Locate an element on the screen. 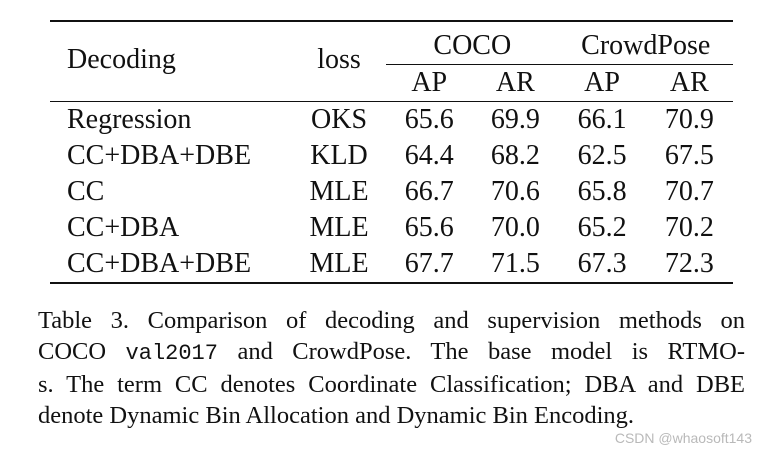 This screenshot has height=456, width=766. table-row: CC+DBA+DBE KLD 64.4 68.2 62.5 67.5 is located at coordinates (391, 156).